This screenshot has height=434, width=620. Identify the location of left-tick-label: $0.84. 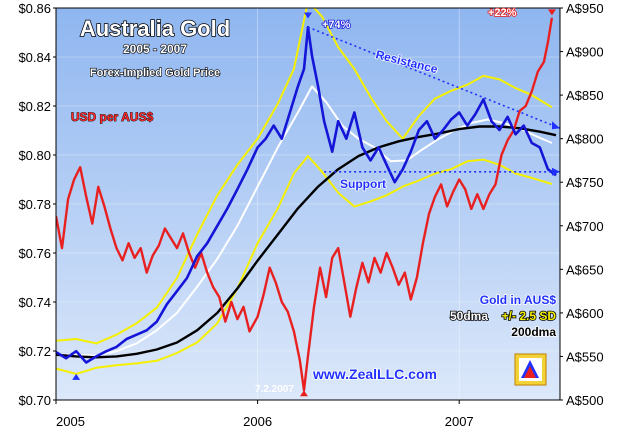
(34, 57).